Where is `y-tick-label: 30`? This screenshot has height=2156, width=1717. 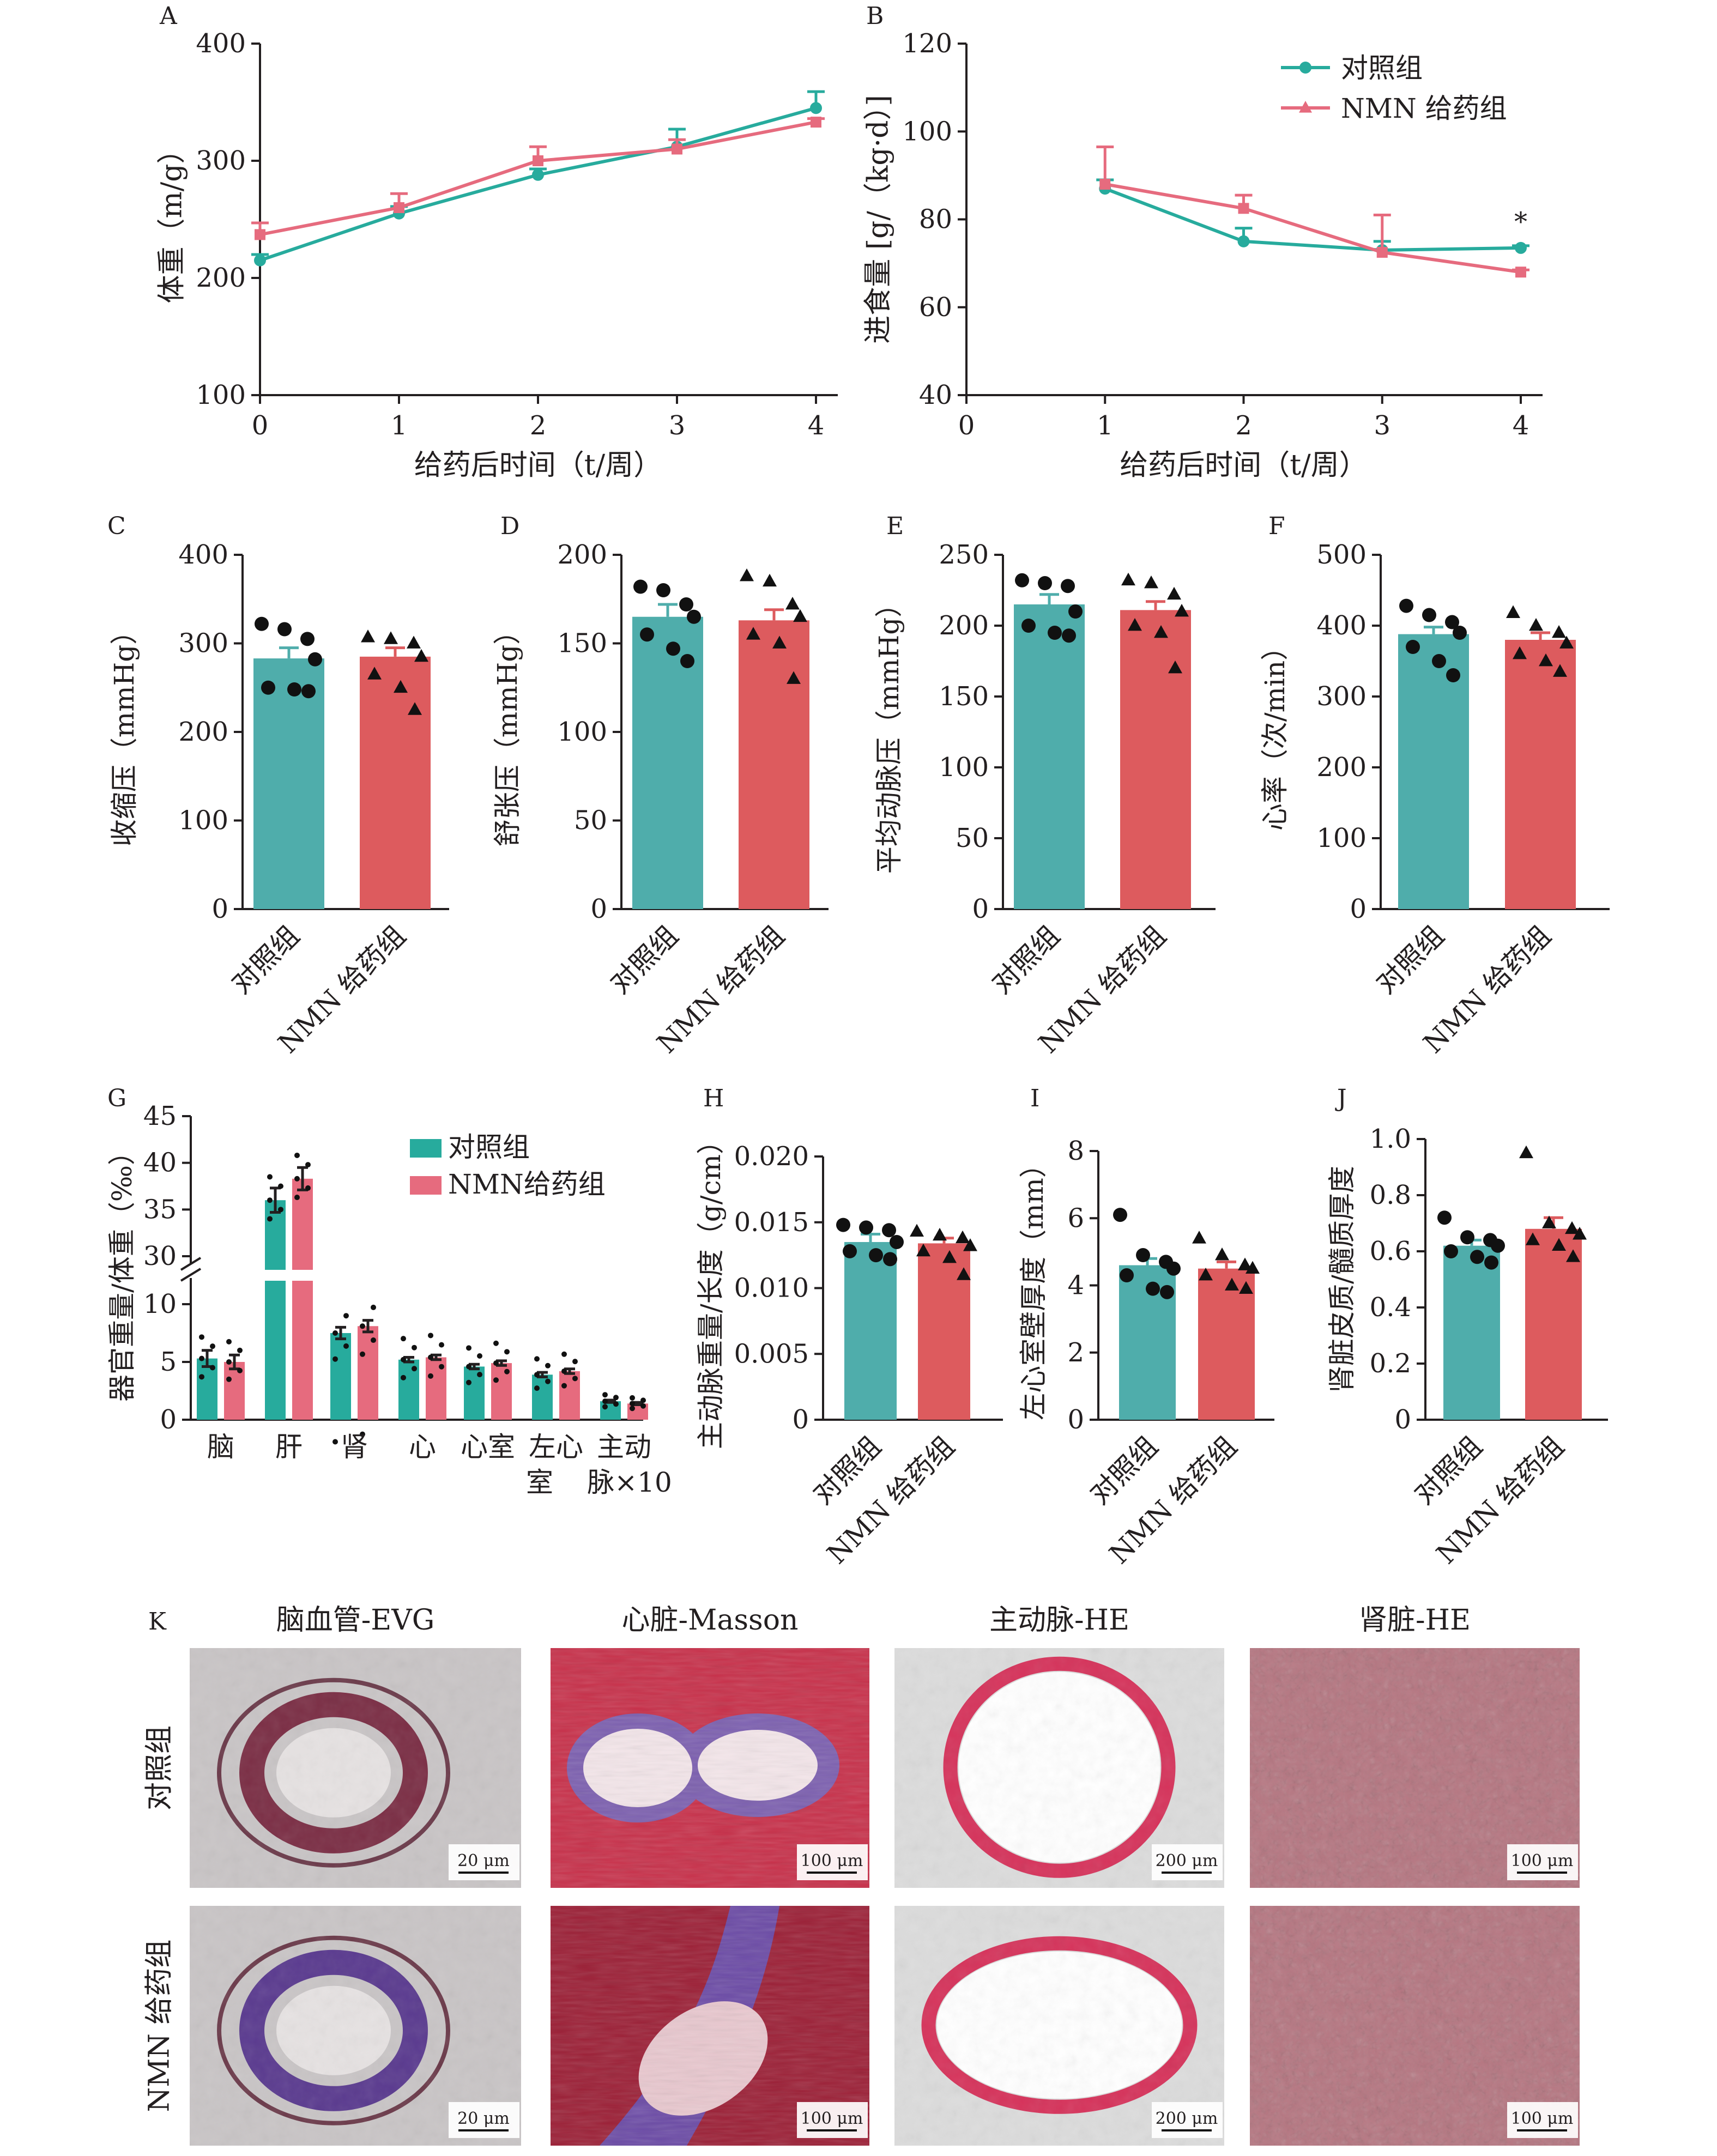 y-tick-label: 30 is located at coordinates (160, 1256).